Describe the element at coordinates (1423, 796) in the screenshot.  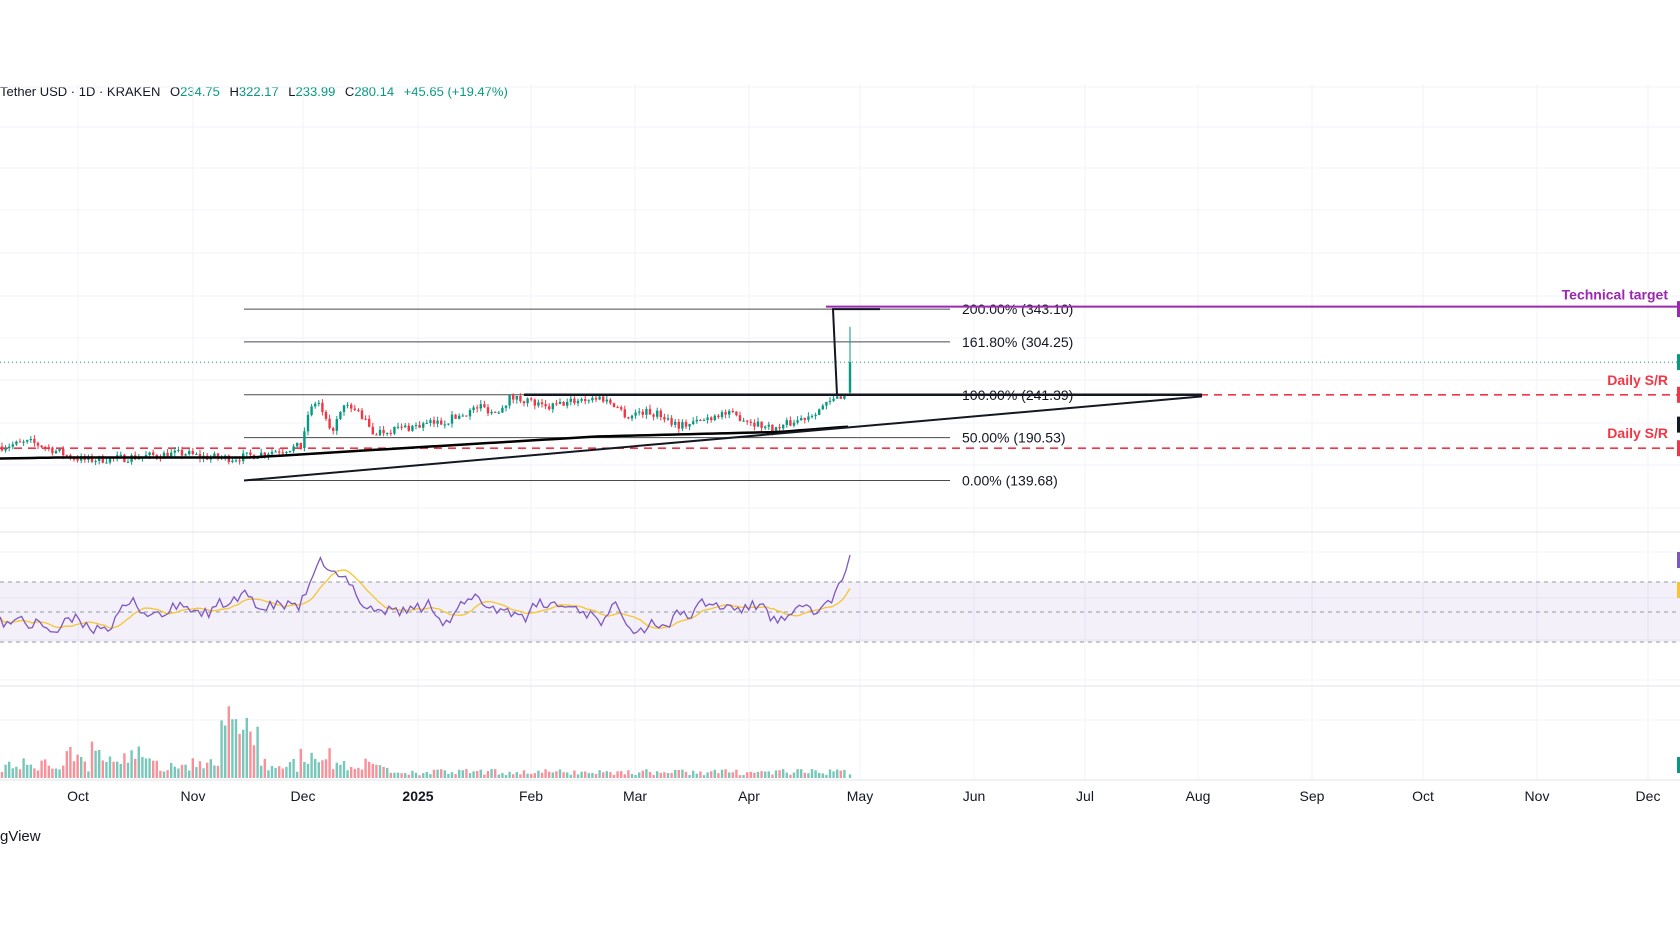
I see `x-axis-tick-label: Oct` at that location.